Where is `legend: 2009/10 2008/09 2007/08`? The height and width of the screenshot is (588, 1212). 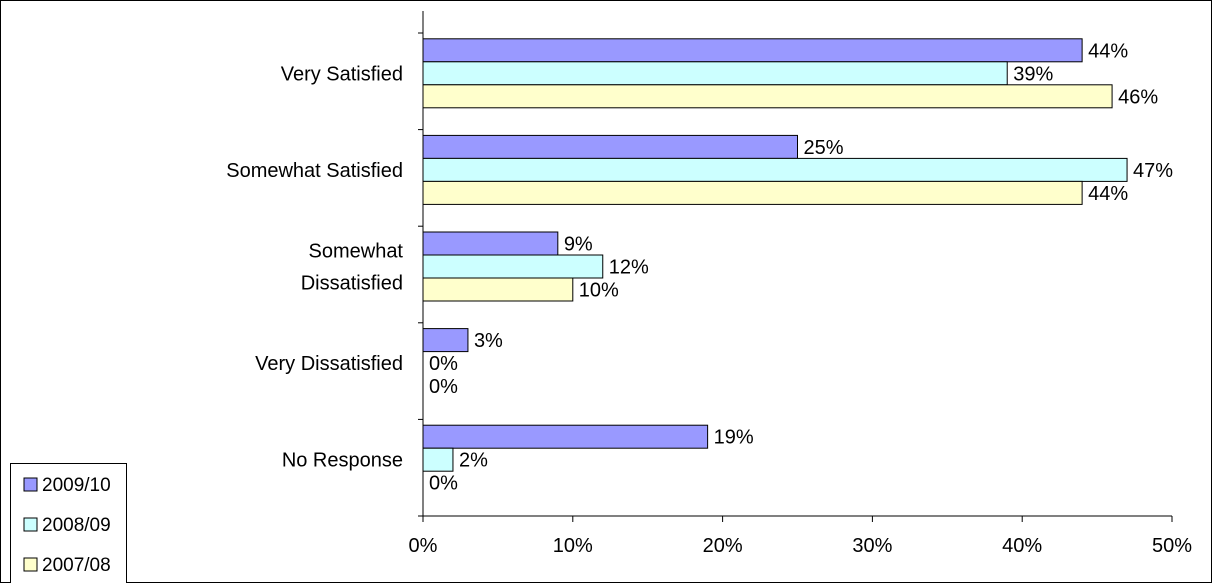
legend: 2009/10 2008/09 2007/08 is located at coordinates (68, 523).